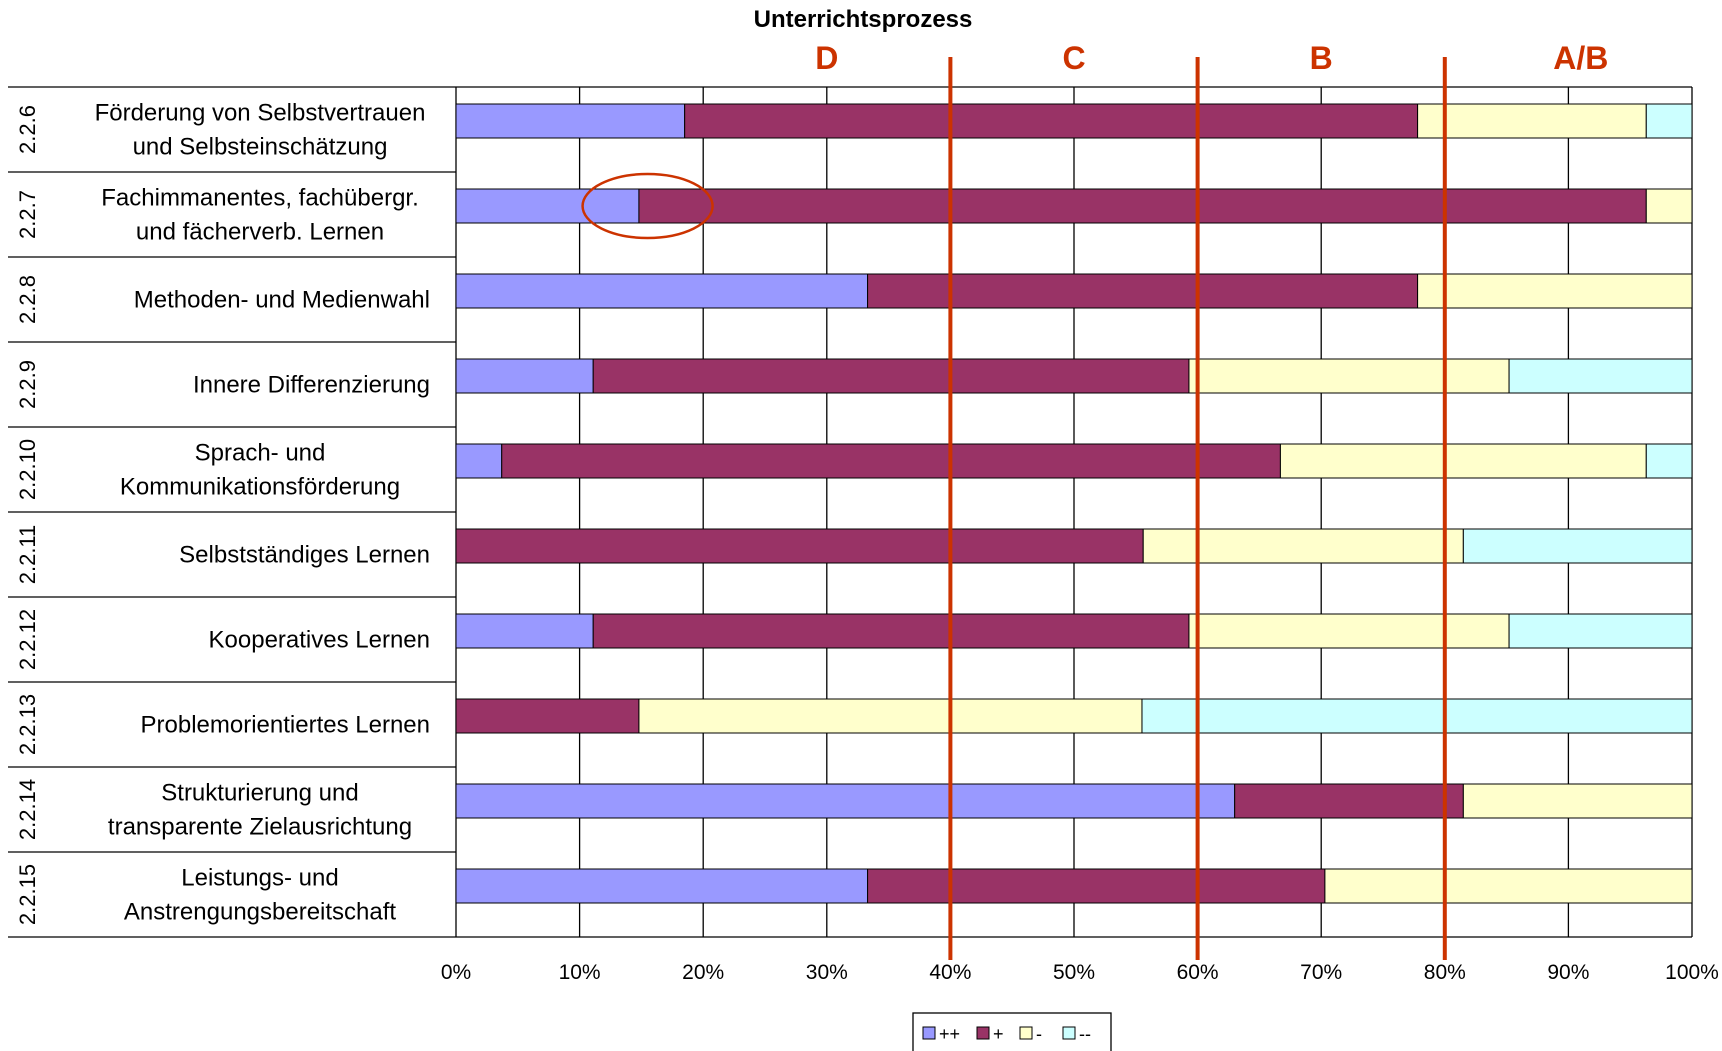 Image resolution: width=1722 pixels, height=1051 pixels. I want to click on legend-box, so click(1012, 1031).